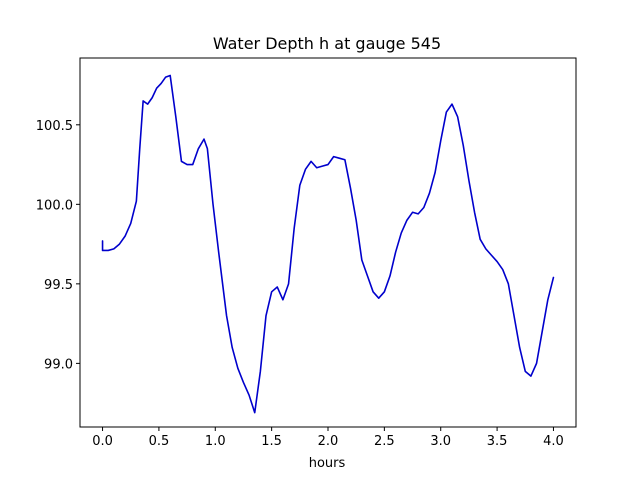 This screenshot has width=640, height=480. I want to click on x-tick-label: 3.5, so click(497, 441).